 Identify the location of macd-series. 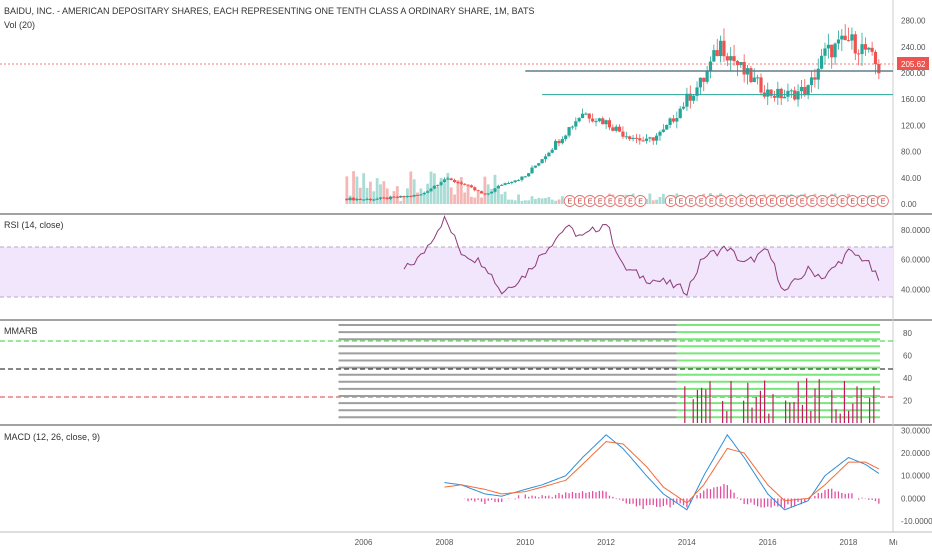
(662, 472).